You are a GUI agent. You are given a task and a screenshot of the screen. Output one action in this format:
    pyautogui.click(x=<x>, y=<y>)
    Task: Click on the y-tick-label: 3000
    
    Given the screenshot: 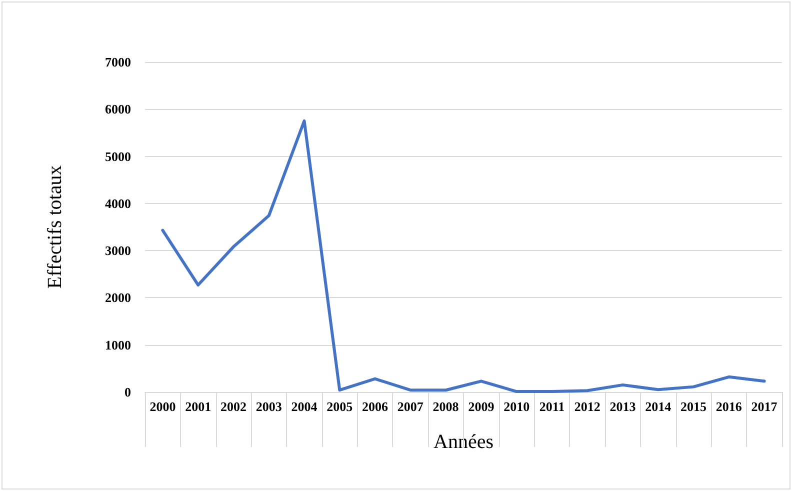 What is the action you would take?
    pyautogui.click(x=118, y=250)
    